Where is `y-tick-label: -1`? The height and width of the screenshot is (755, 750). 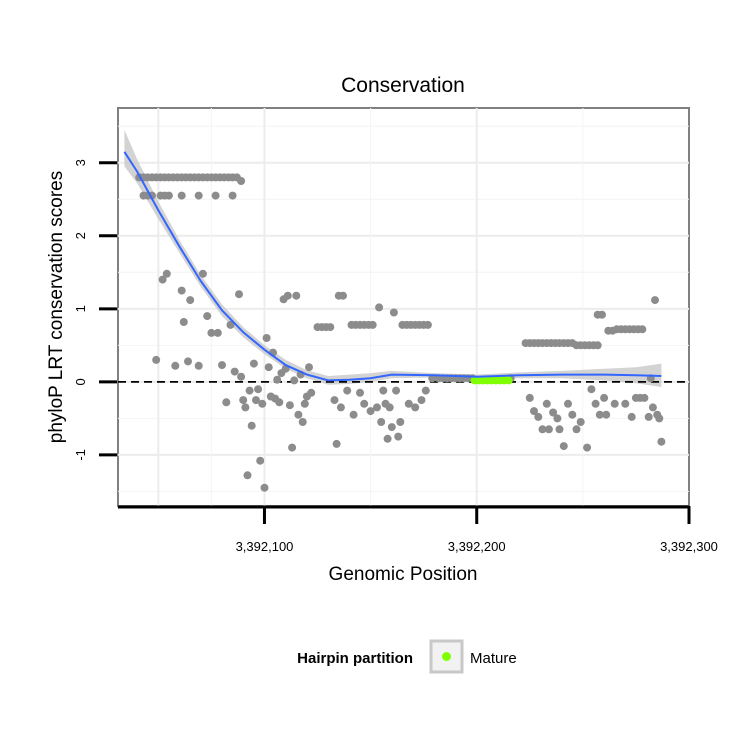 y-tick-label: -1 is located at coordinates (80, 455).